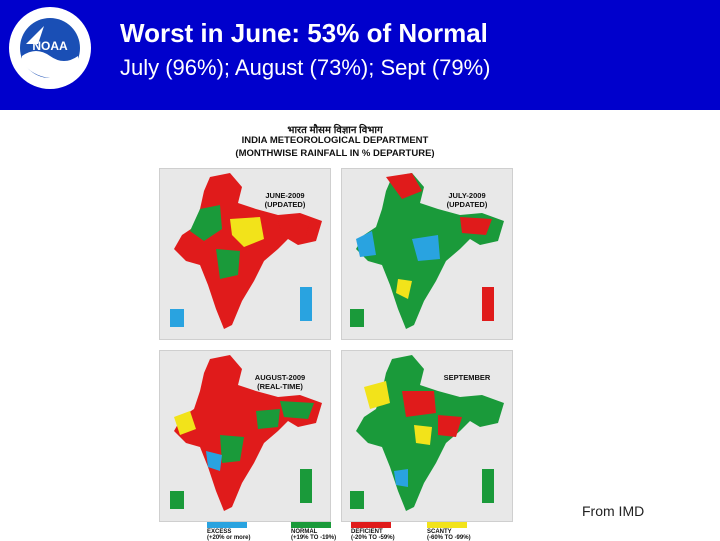  I want to click on legend-swatch-normal, so click(311, 525).